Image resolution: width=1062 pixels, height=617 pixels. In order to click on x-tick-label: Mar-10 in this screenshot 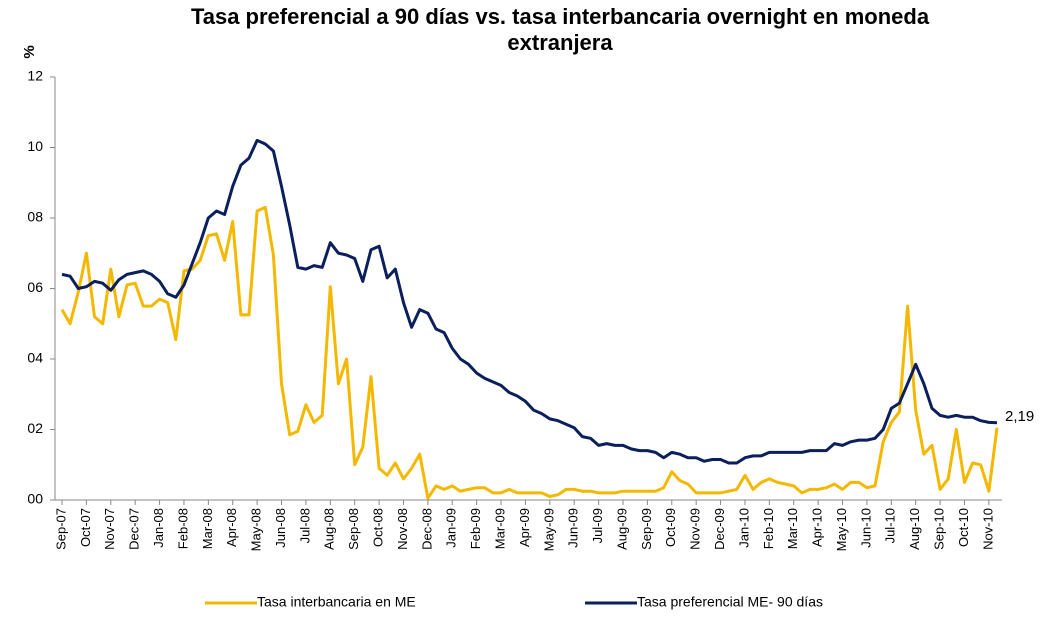, I will do `click(792, 528)`.